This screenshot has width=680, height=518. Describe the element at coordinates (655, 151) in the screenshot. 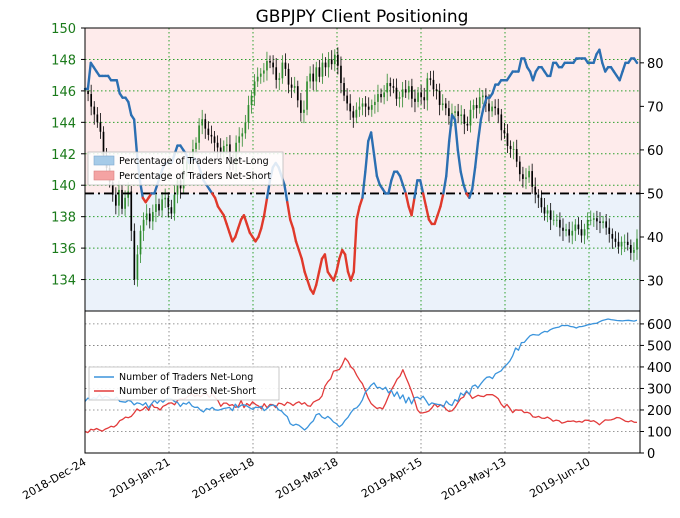

I see `right-tick-label: 60` at that location.